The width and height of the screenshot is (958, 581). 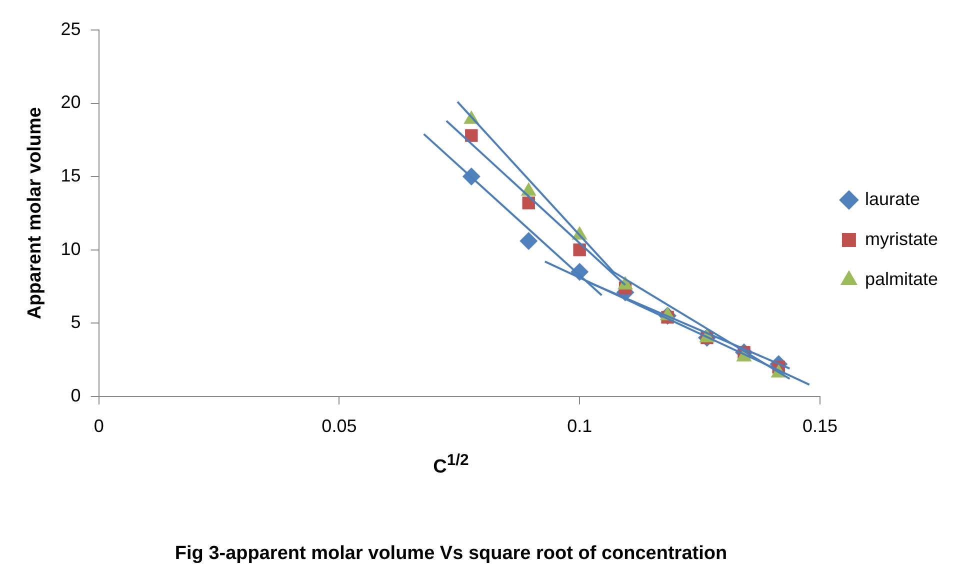 I want to click on y-tick-label: 20, so click(x=70, y=102).